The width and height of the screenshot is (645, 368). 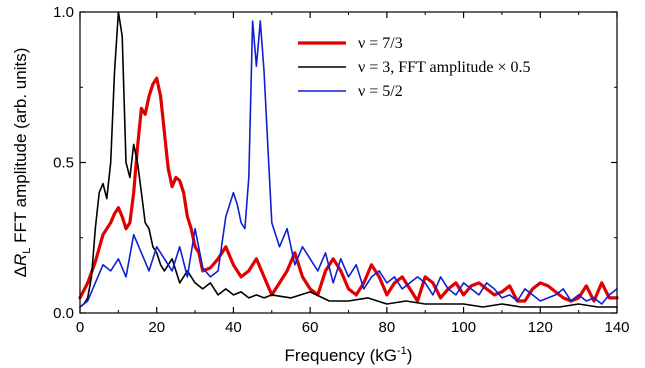 What do you see at coordinates (63, 313) in the screenshot?
I see `y-tick-label: 0.0` at bounding box center [63, 313].